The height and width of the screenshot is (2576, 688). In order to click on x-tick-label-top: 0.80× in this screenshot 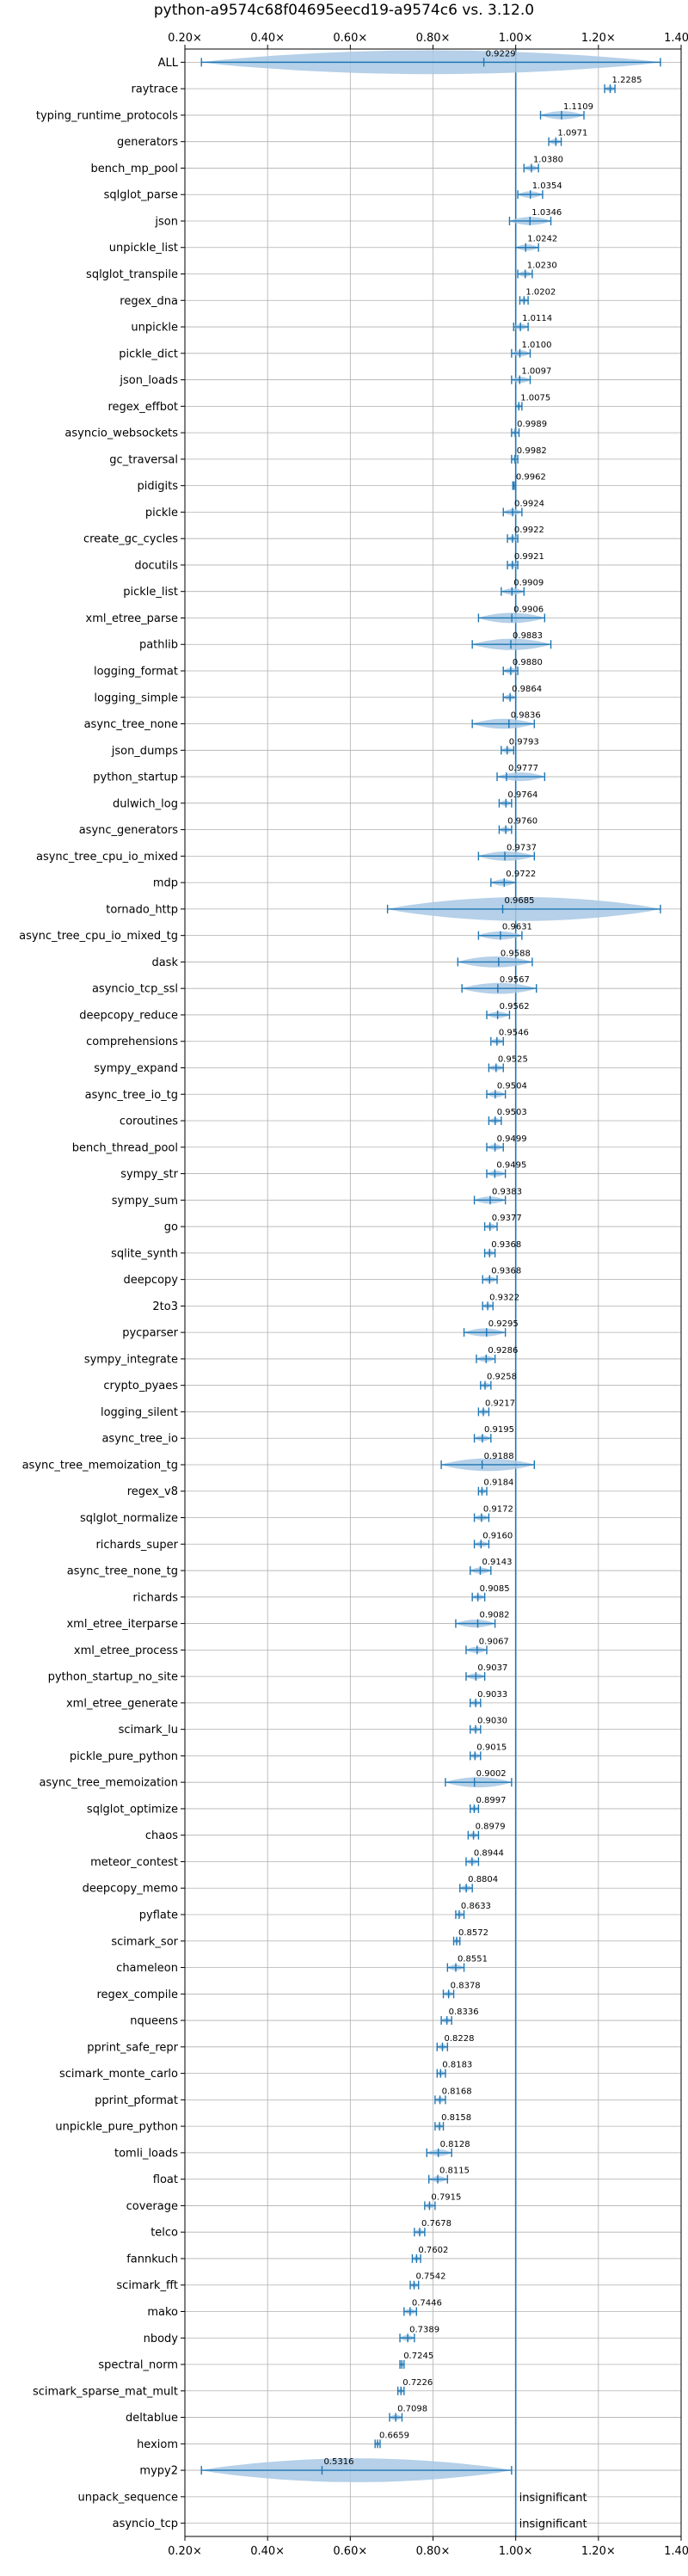, I will do `click(434, 38)`.